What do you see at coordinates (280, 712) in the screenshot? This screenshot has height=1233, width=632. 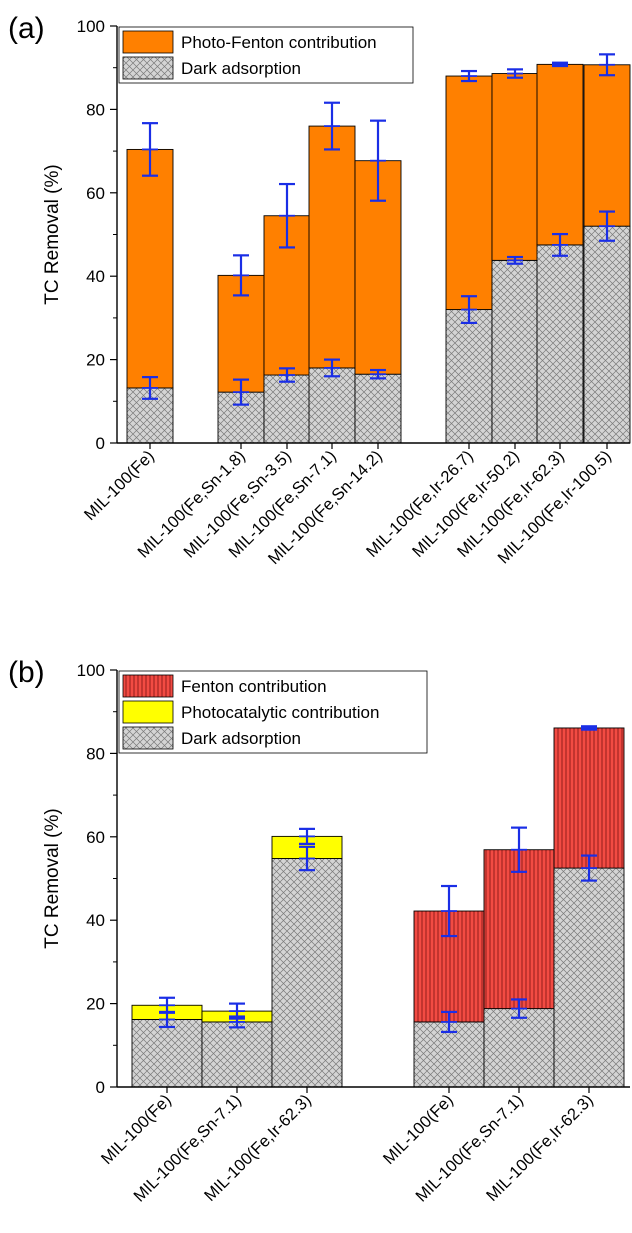 I see `legend-label: Photocatalytic contribution` at bounding box center [280, 712].